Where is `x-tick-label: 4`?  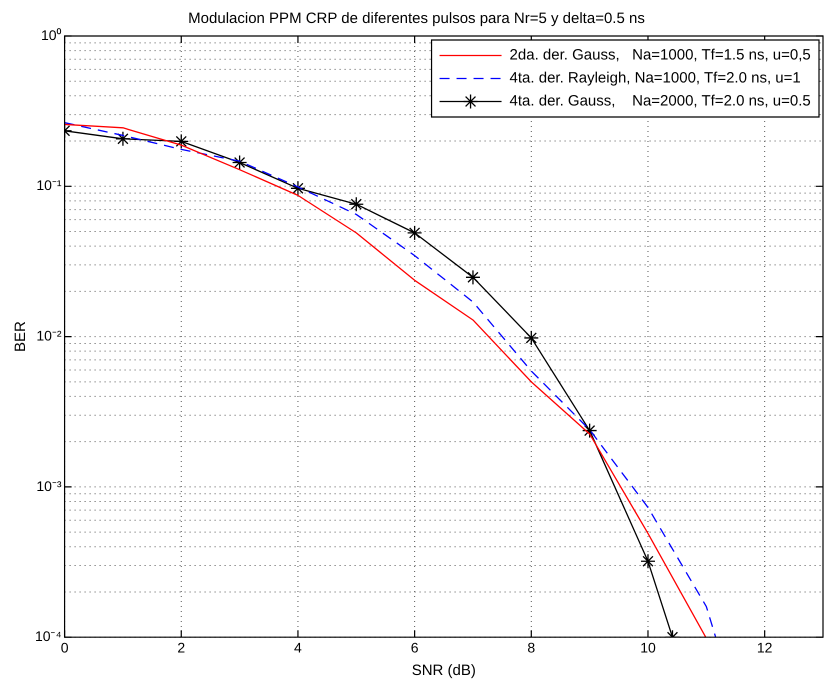
x-tick-label: 4 is located at coordinates (298, 647).